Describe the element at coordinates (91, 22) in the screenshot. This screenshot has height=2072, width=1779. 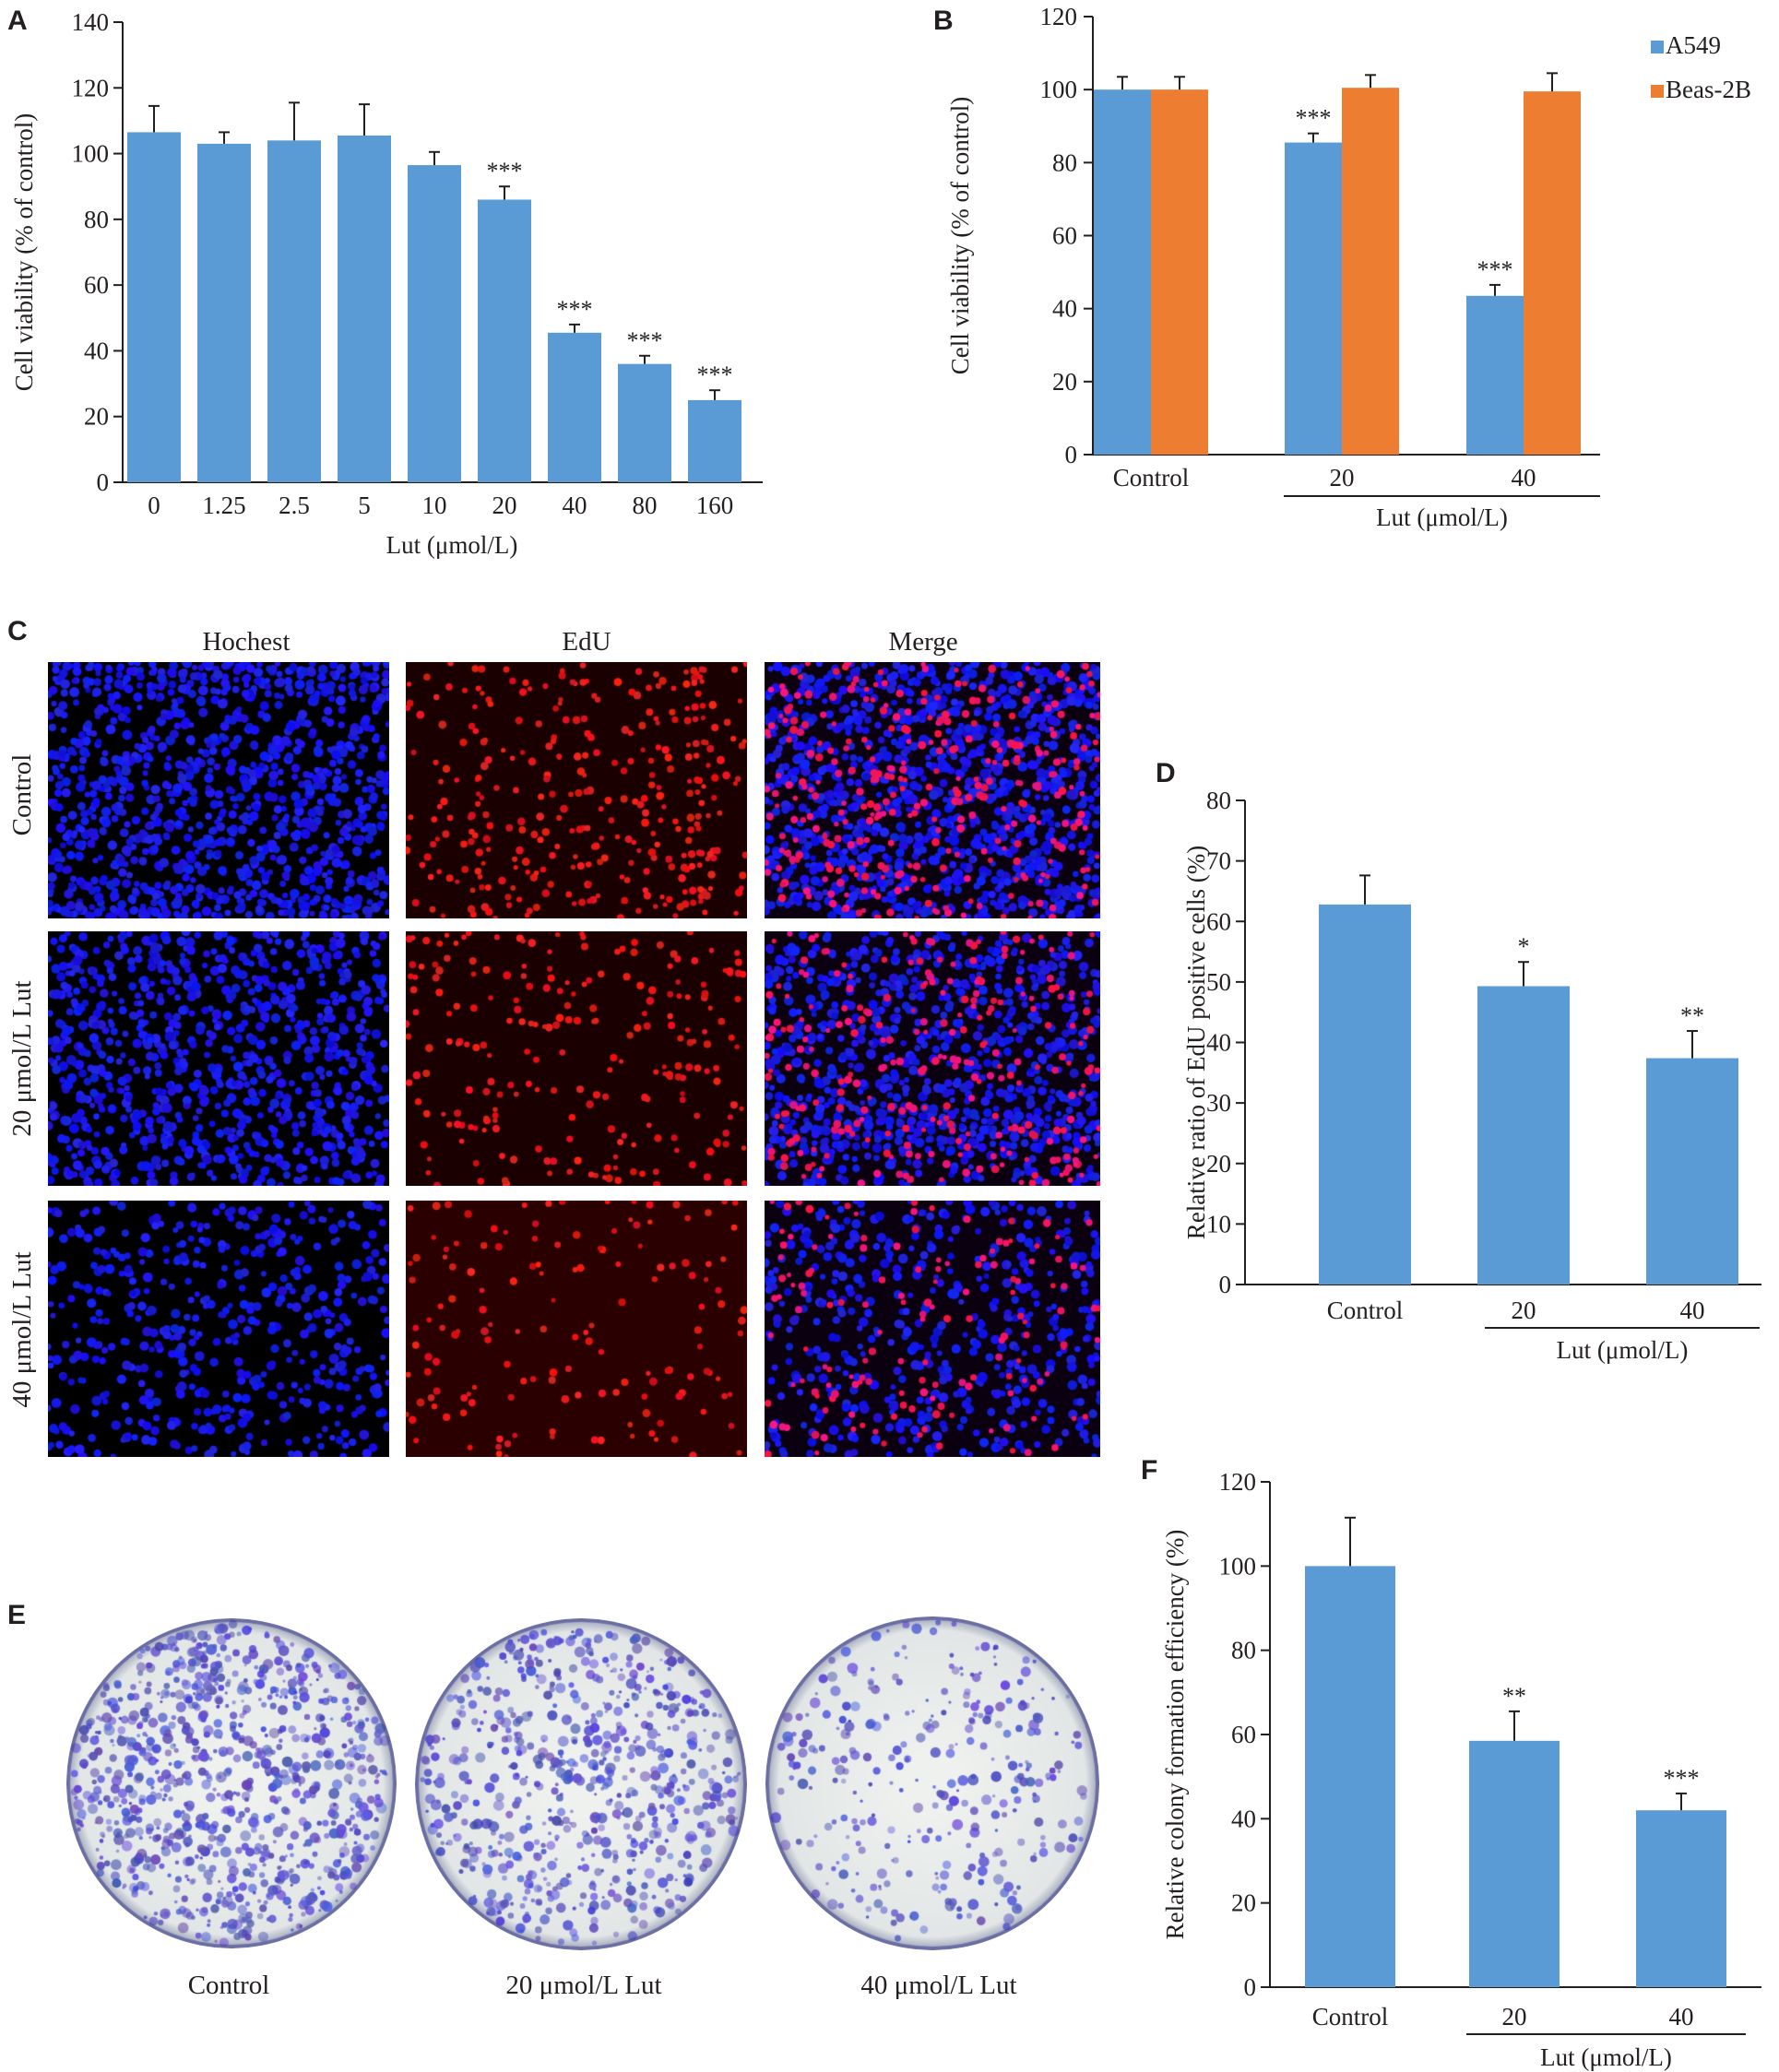
I see `chart-a-y-tick-label: 140` at that location.